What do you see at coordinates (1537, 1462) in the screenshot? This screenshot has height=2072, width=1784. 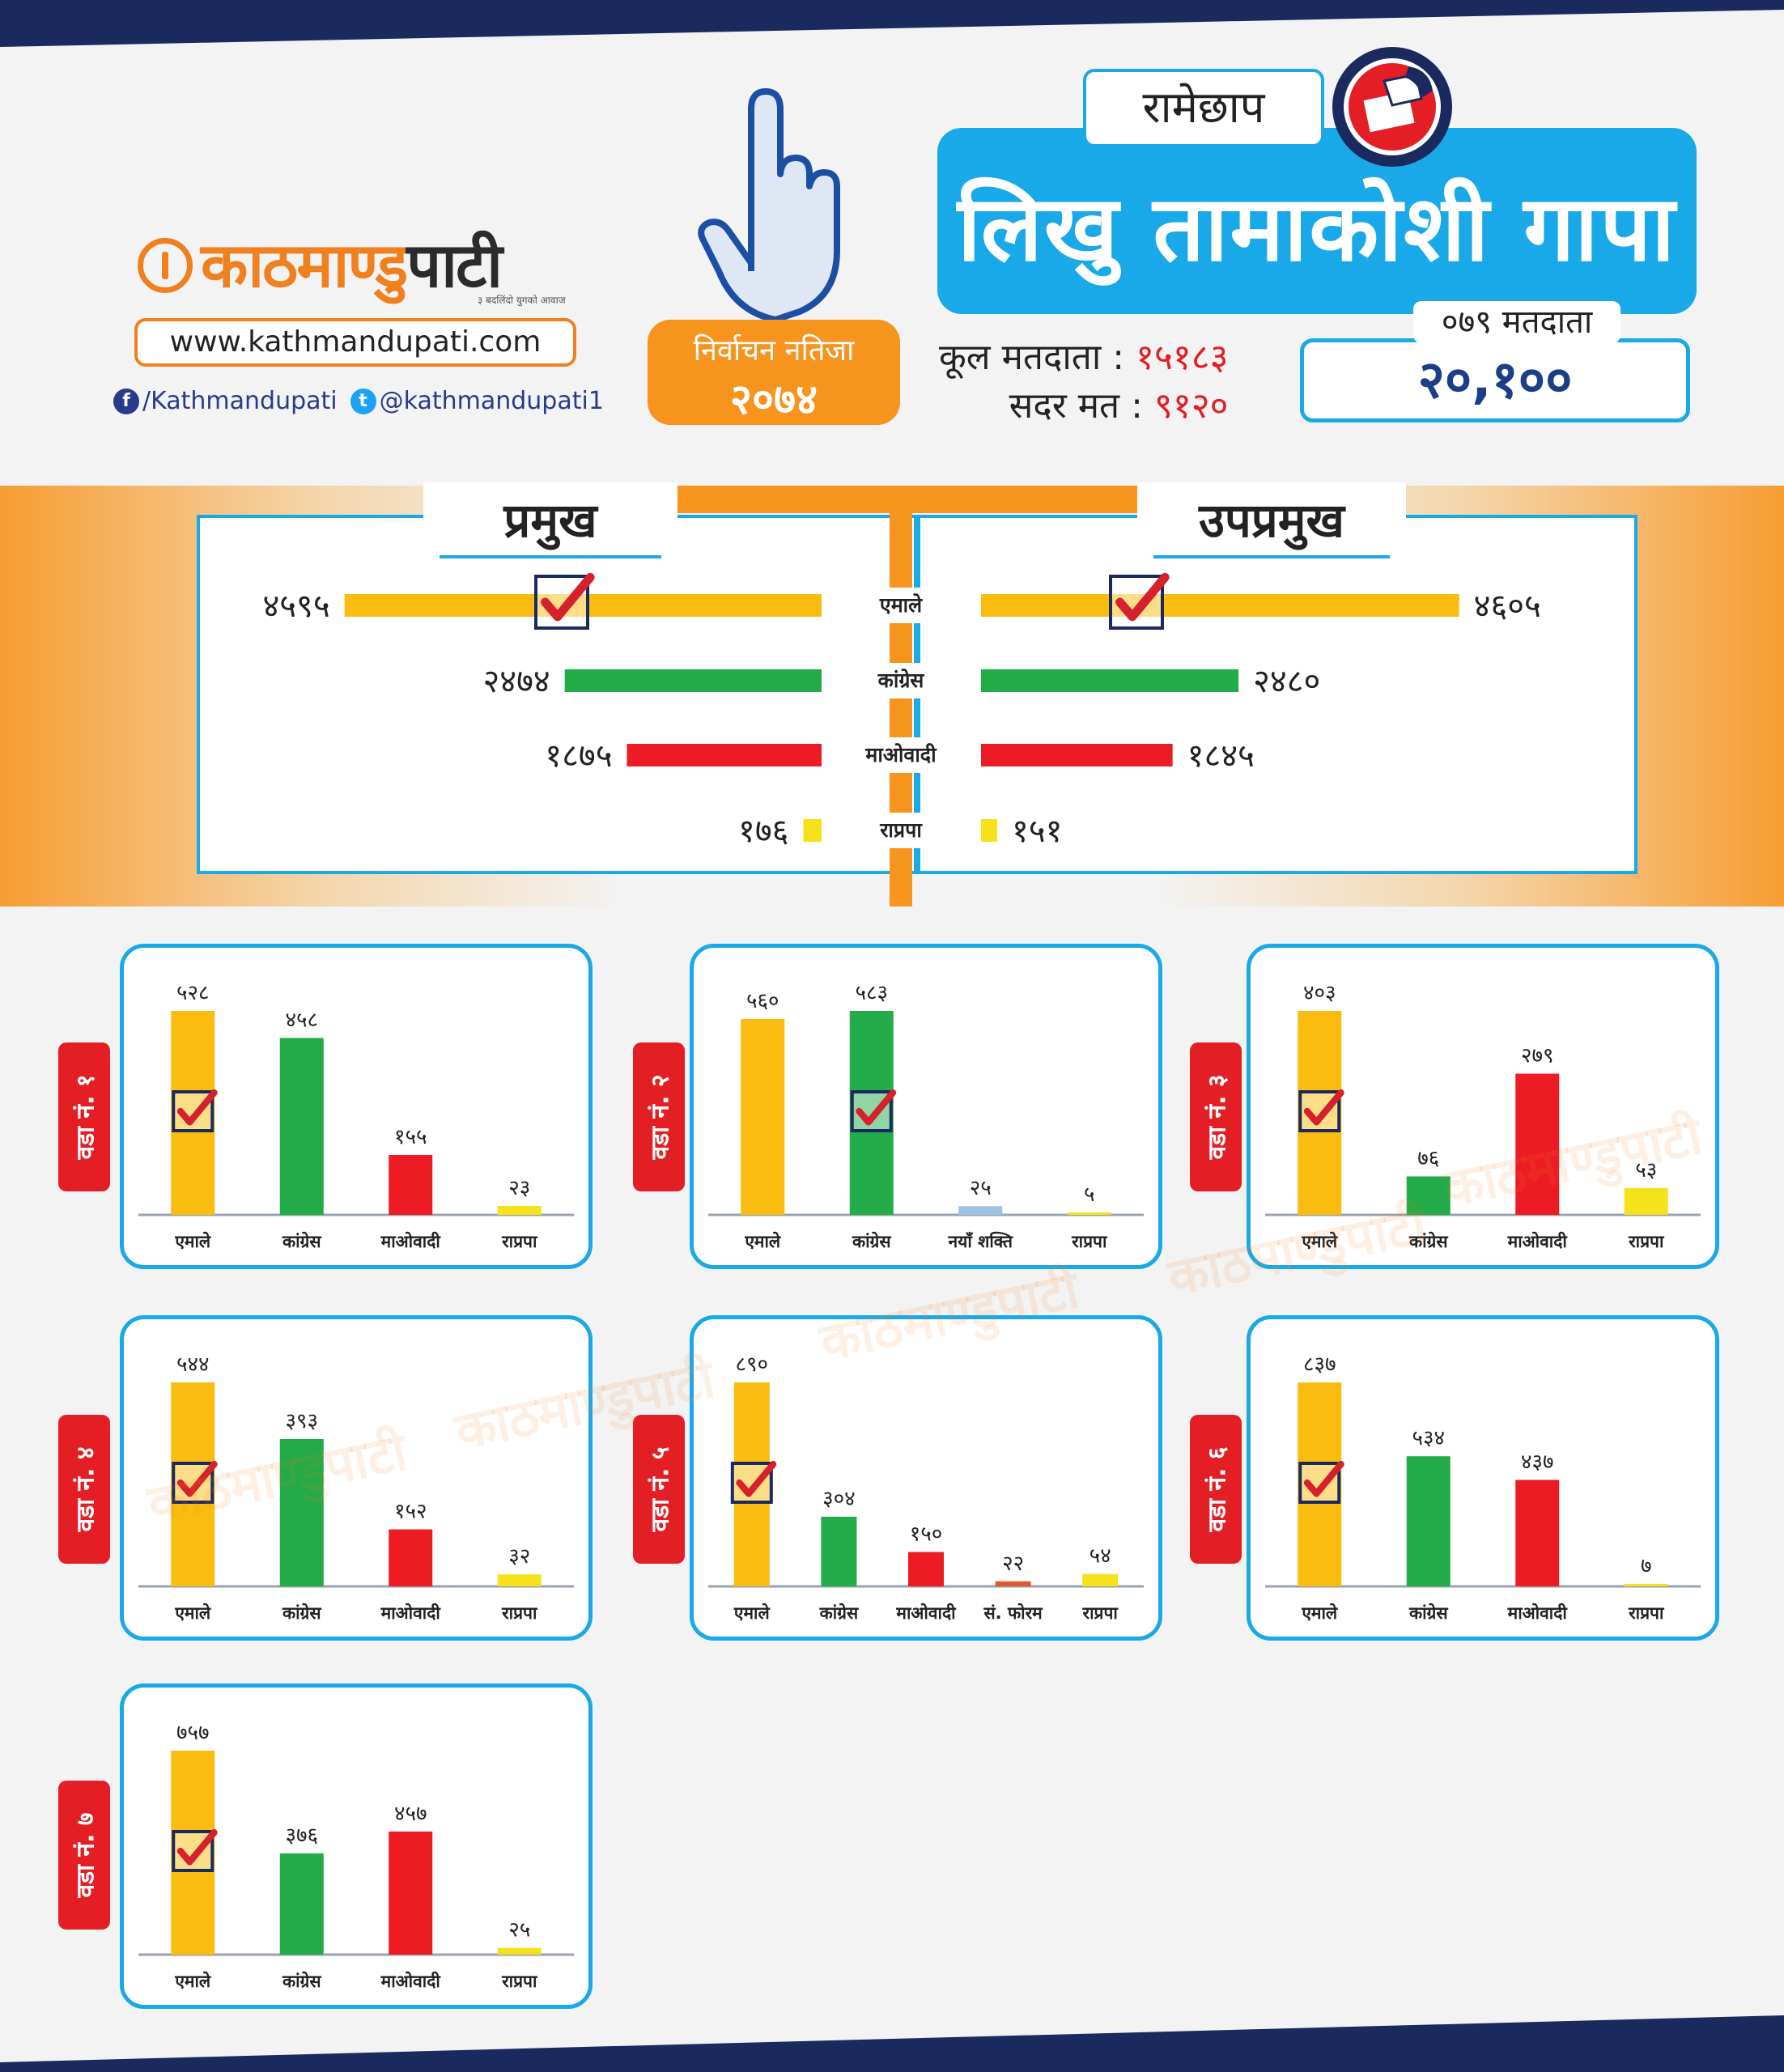 I see `ward-bar-value: ४३७` at bounding box center [1537, 1462].